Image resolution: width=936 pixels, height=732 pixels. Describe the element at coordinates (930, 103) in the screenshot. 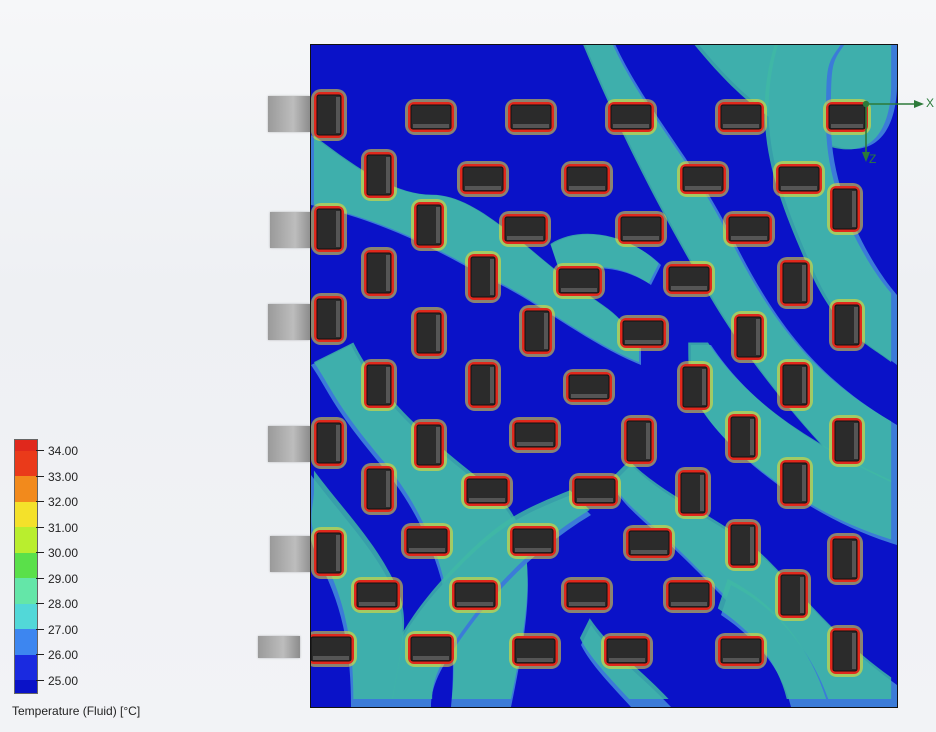

I see `axis-x-label: X` at that location.